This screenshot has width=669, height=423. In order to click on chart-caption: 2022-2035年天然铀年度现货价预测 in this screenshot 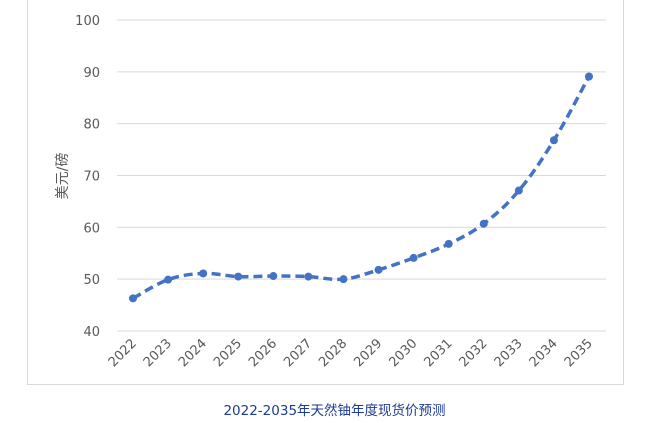, I will do `click(334, 411)`.